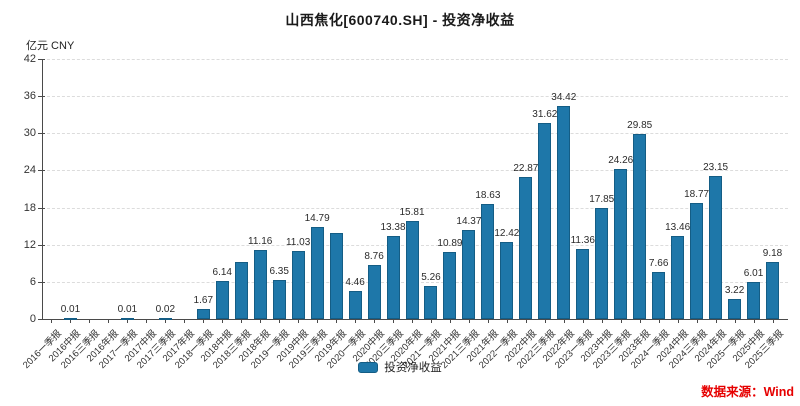  I want to click on bar-value-label: 13.38, so click(393, 227).